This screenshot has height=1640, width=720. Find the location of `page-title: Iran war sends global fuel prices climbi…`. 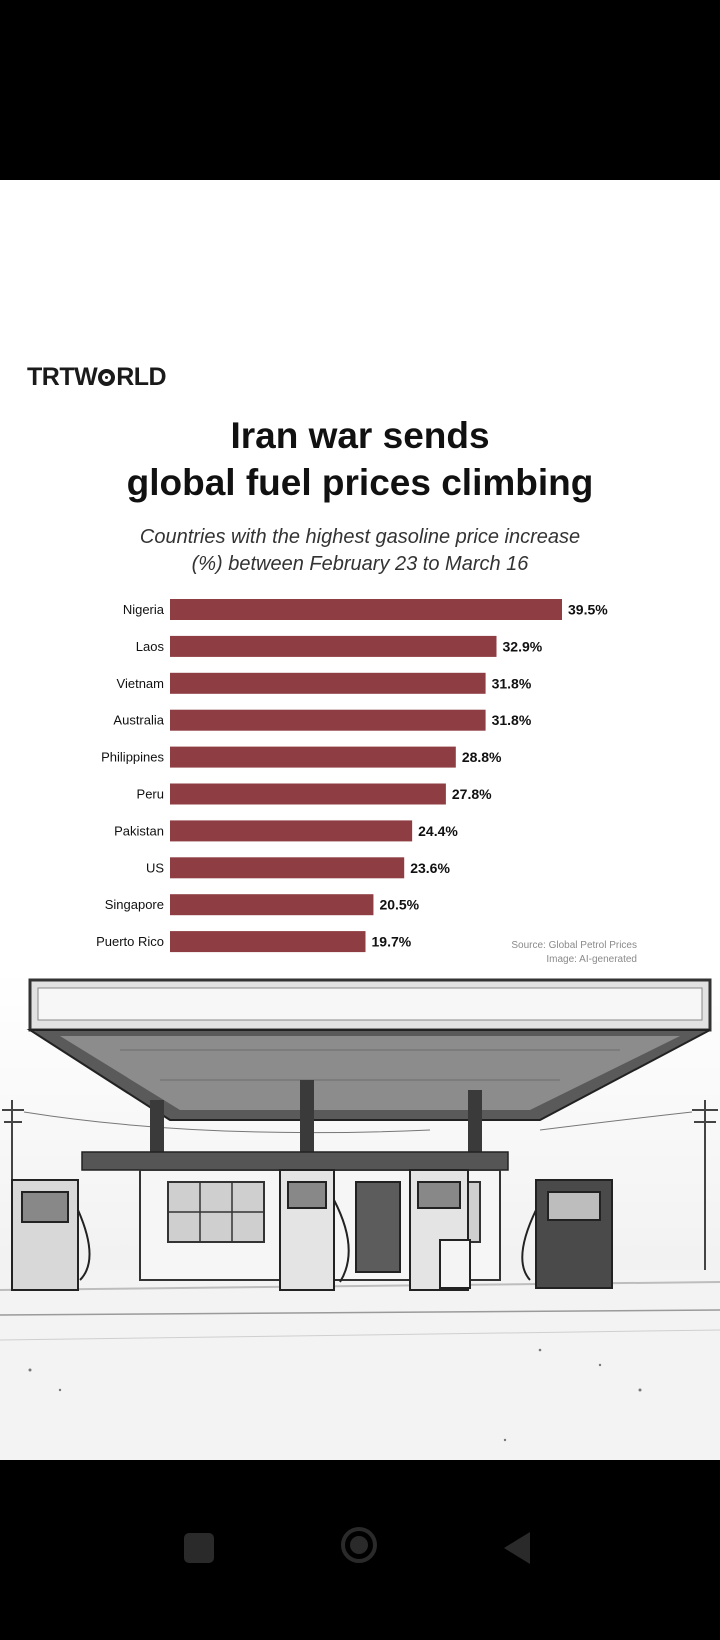

page-title: Iran war sends global fuel prices climbi… is located at coordinates (360, 459).